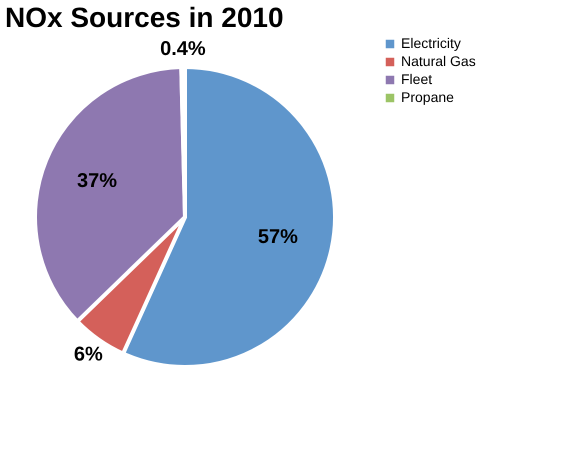  Describe the element at coordinates (97, 181) in the screenshot. I see `data-label: 37%` at that location.